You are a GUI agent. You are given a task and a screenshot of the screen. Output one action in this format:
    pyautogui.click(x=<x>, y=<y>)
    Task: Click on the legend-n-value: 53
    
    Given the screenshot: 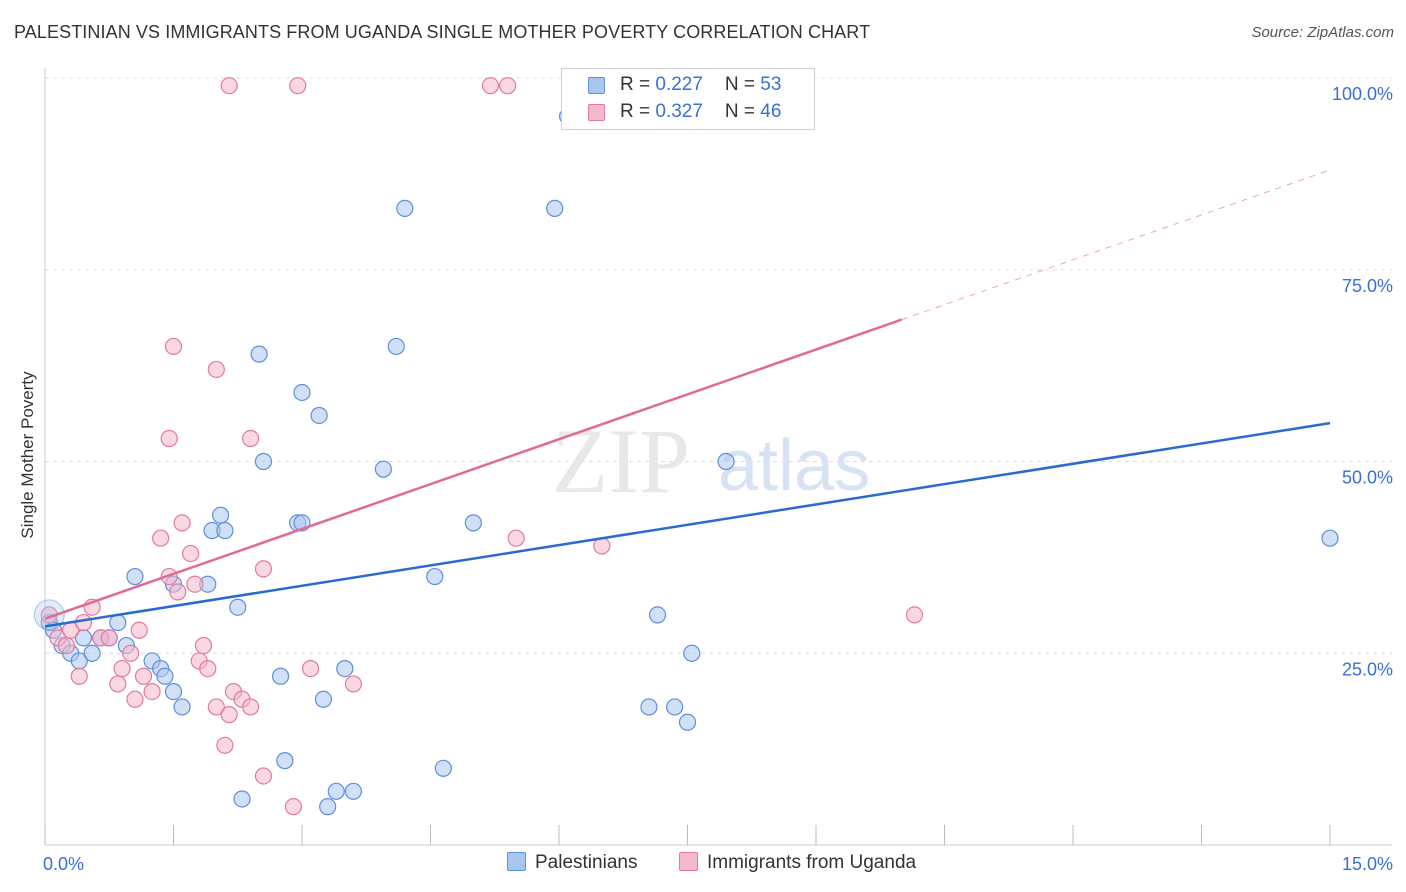 What is the action you would take?
    pyautogui.click(x=771, y=84)
    